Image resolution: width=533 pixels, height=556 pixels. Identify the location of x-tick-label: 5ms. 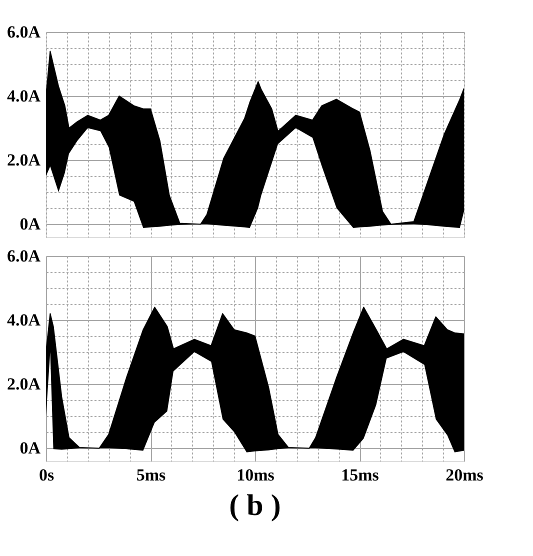
(151, 475).